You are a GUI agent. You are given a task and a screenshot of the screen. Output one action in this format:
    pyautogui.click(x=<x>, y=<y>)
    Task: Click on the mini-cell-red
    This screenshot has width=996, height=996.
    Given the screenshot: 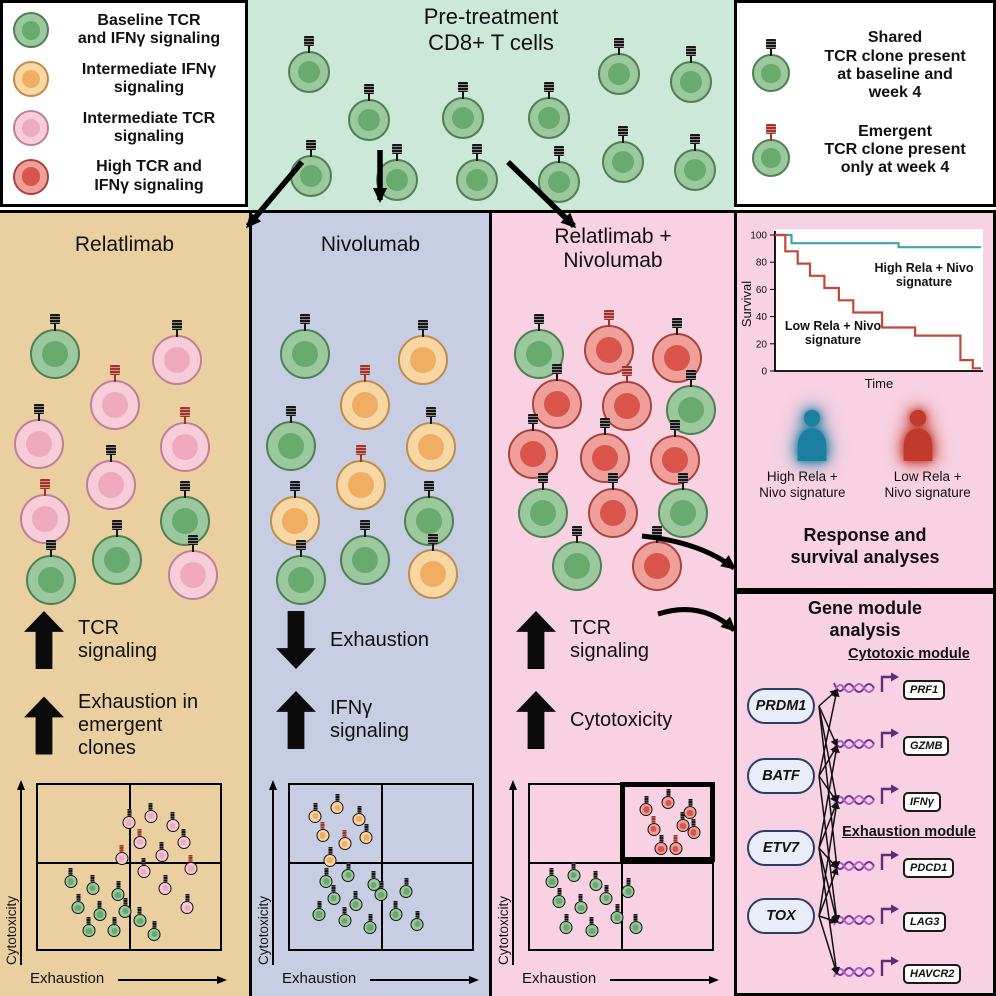 What is the action you would take?
    pyautogui.click(x=661, y=845)
    